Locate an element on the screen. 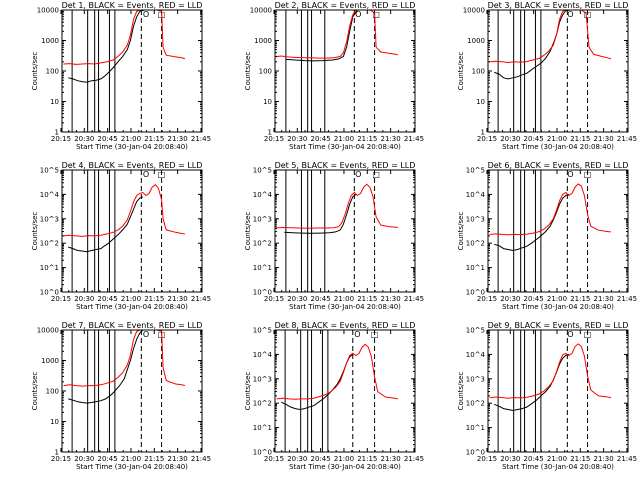  panel-title: Det 2, BLACK = Events, RED = LLD is located at coordinates (345, 5).